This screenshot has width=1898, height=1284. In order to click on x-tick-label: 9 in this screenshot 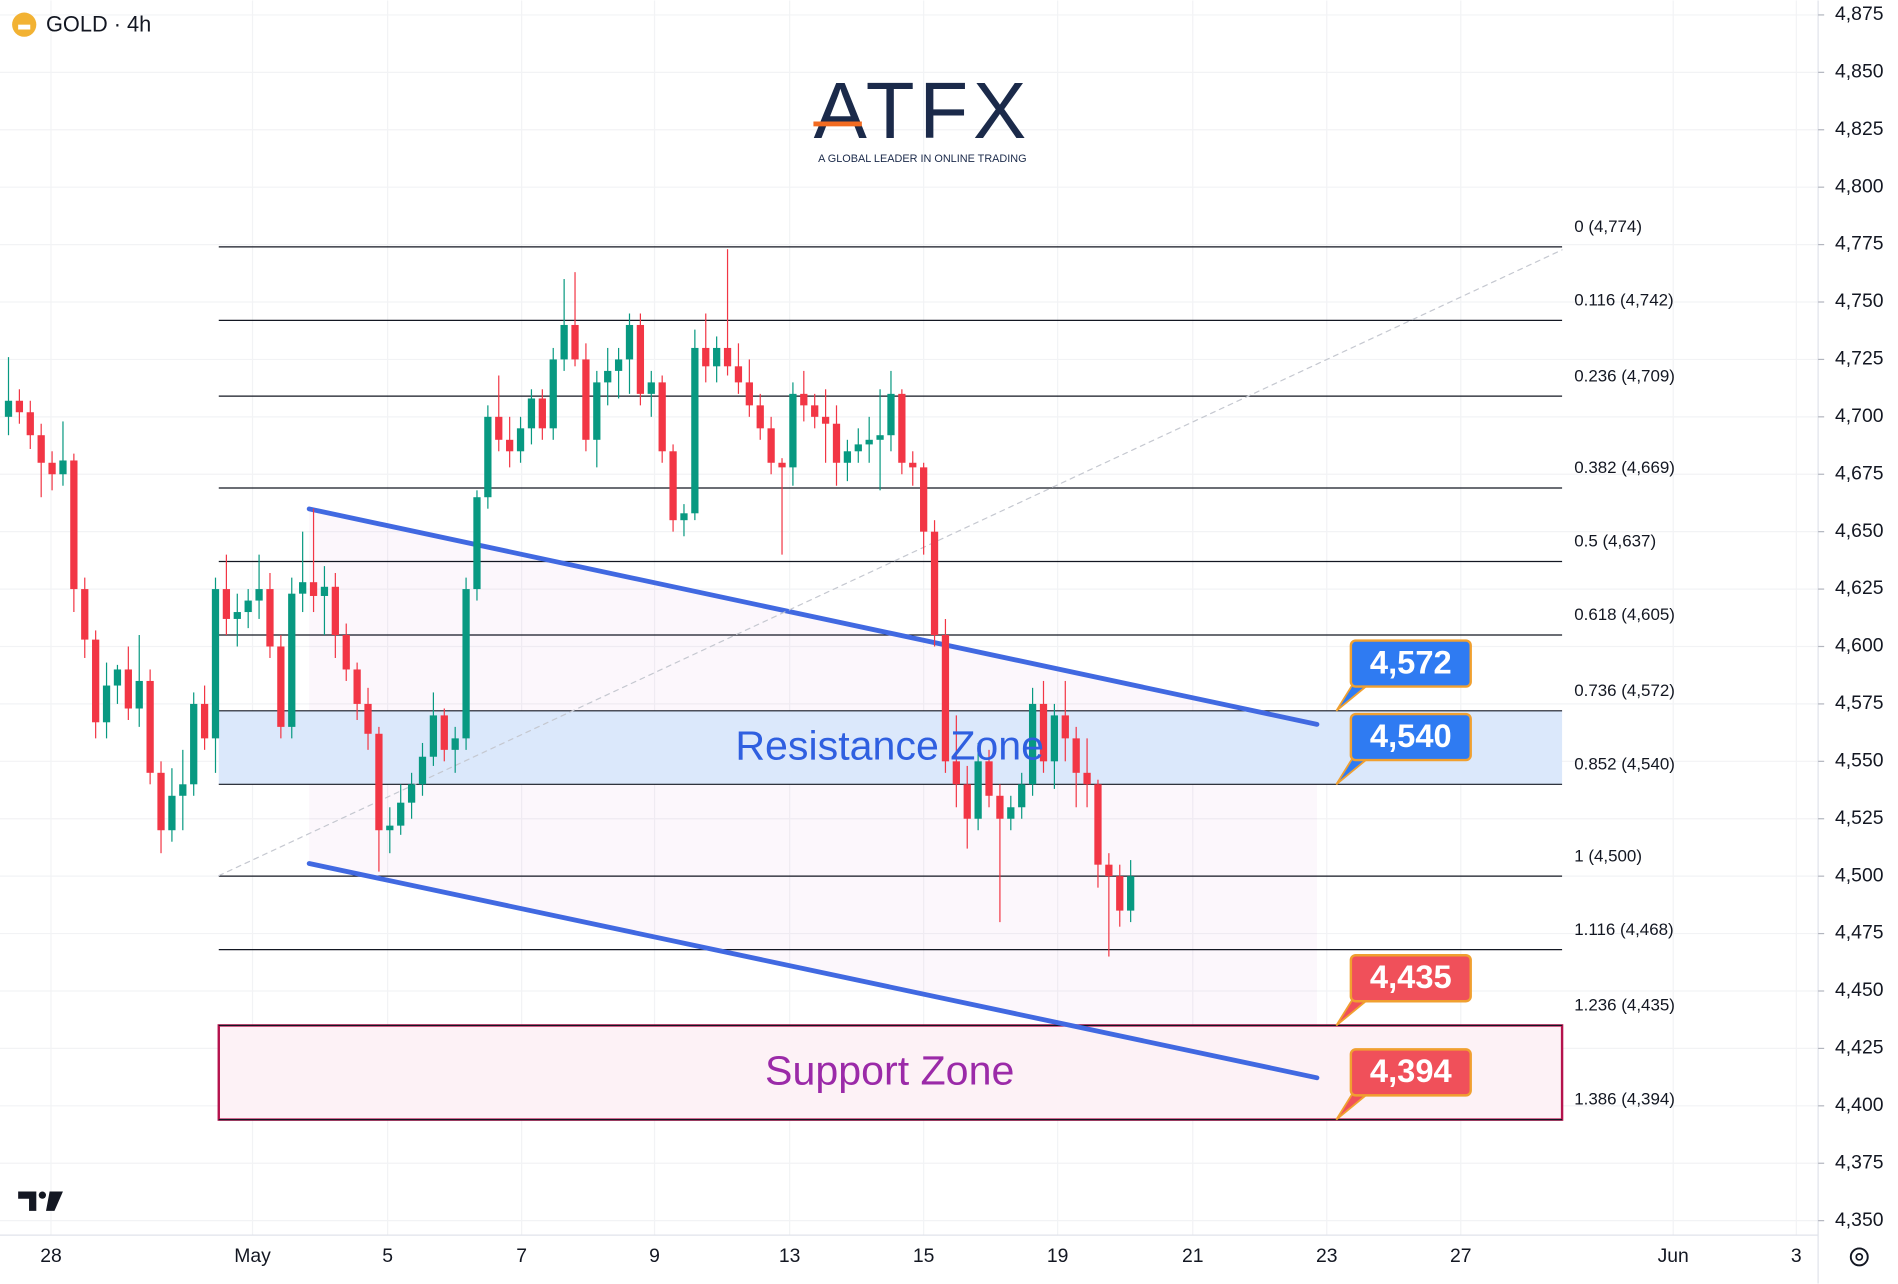, I will do `click(654, 1256)`.